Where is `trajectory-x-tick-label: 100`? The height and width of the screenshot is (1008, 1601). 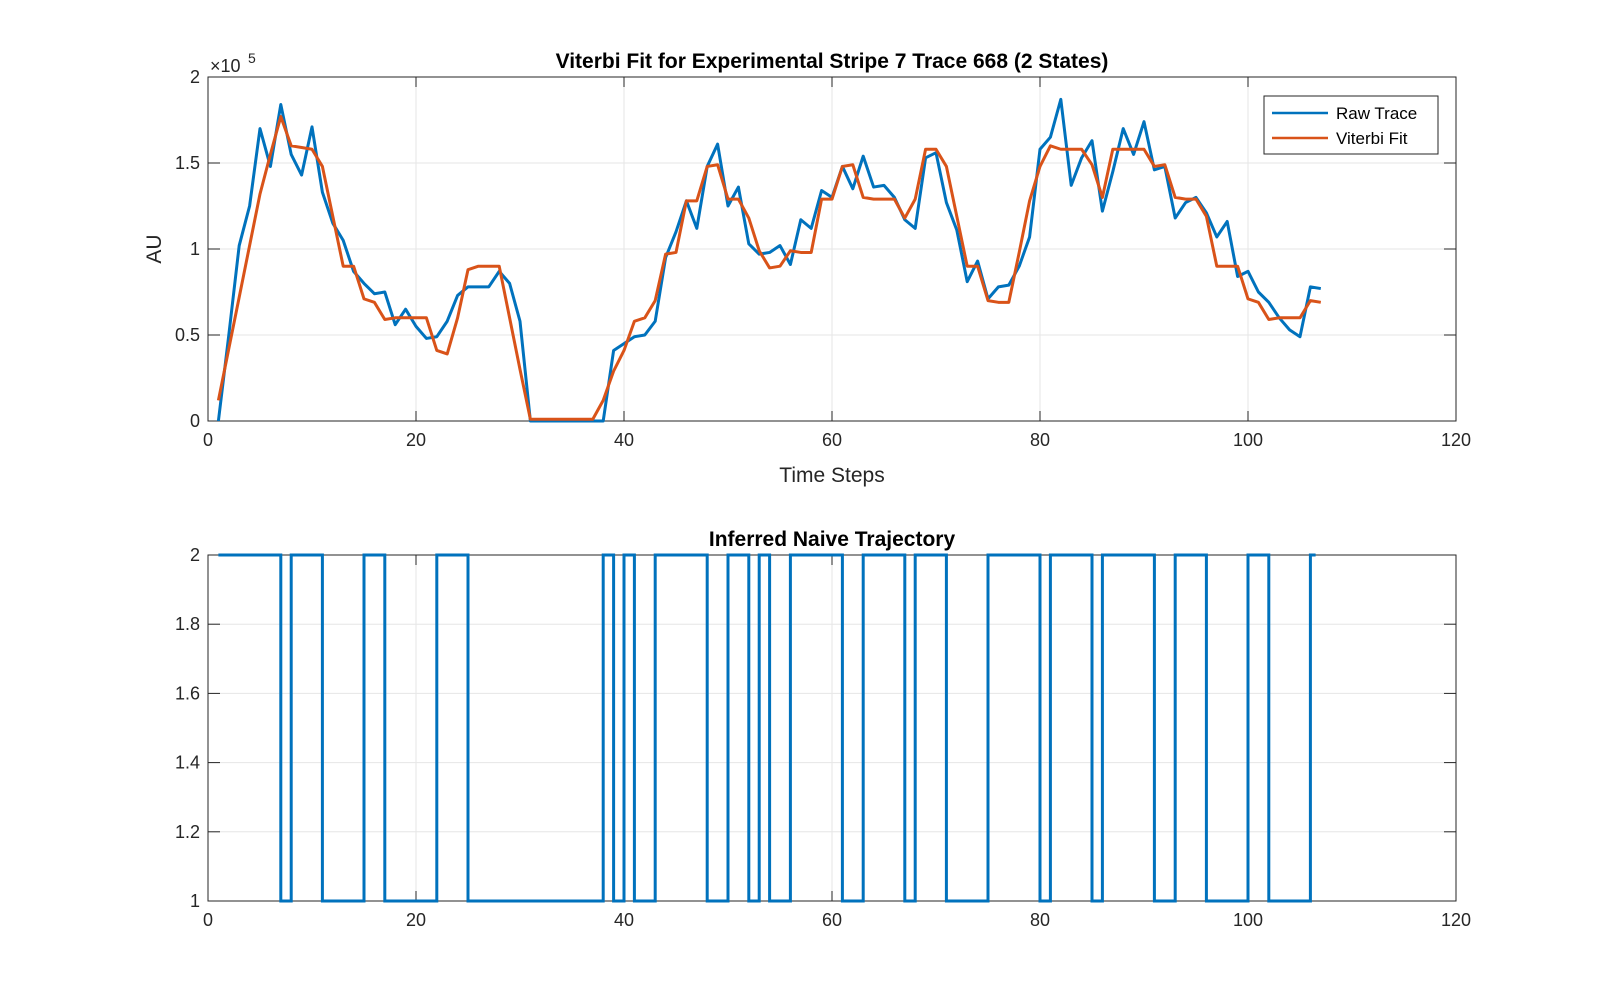 trajectory-x-tick-label: 100 is located at coordinates (1248, 920).